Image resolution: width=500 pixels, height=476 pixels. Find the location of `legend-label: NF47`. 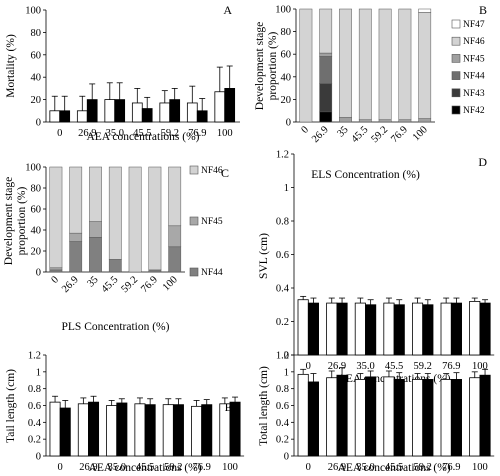

legend-label: NF47 is located at coordinates (474, 25).